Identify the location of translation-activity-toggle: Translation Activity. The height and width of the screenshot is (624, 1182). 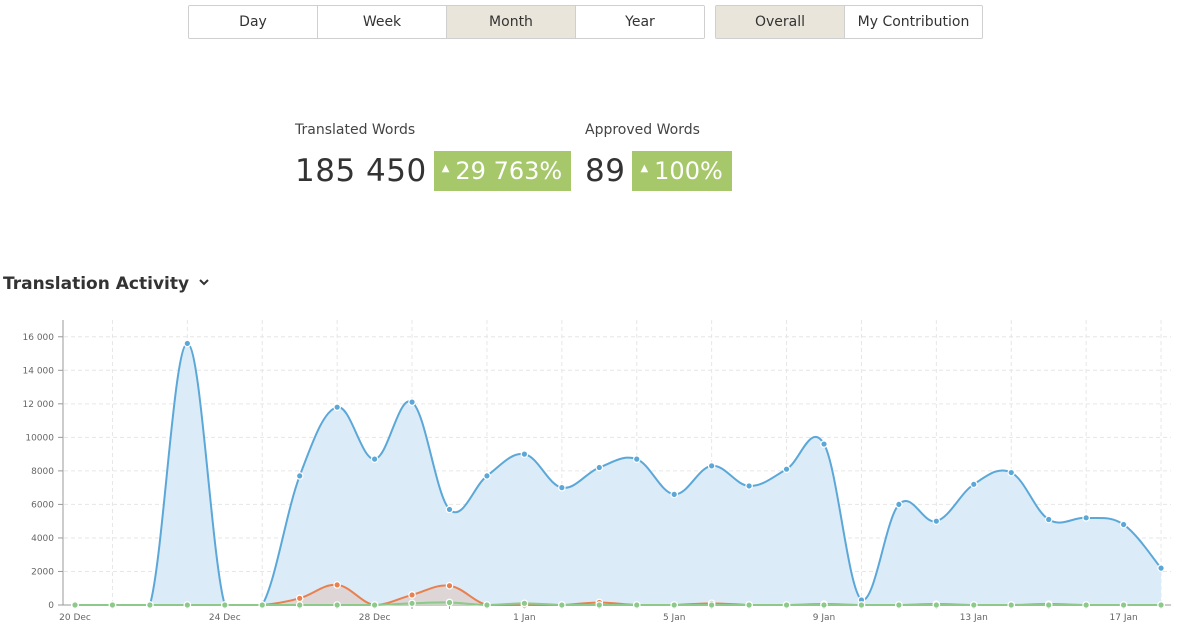
(106, 284).